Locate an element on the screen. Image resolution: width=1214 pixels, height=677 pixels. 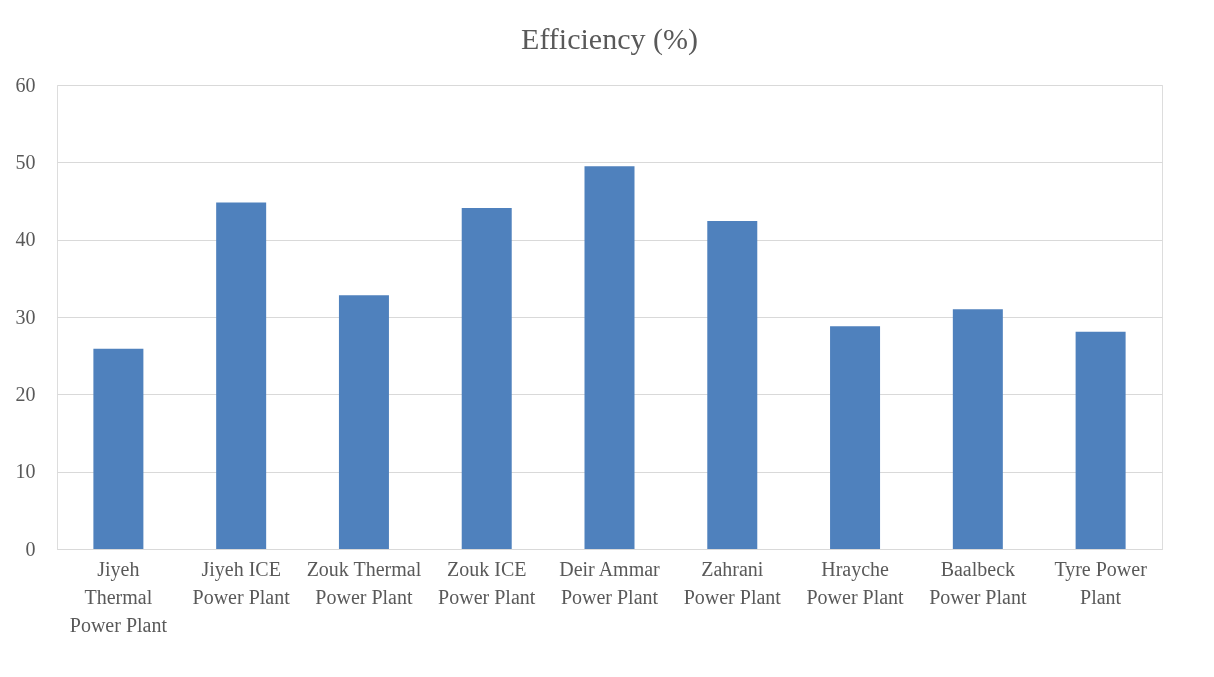
y-tick-label: 30 is located at coordinates (25, 316).